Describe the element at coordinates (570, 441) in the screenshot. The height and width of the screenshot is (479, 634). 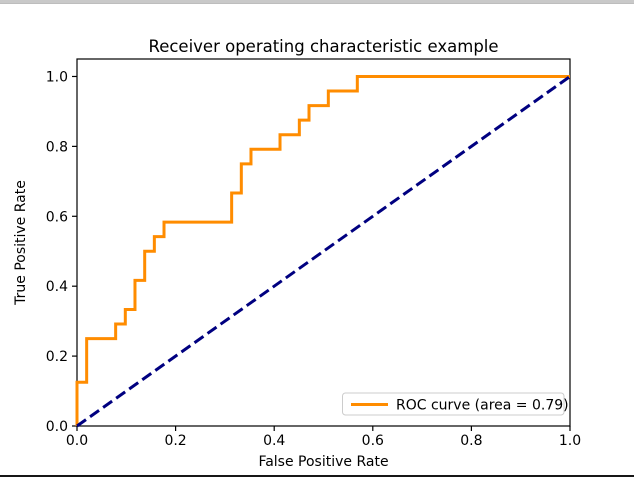
I see `x-tick-label: 1.0` at that location.